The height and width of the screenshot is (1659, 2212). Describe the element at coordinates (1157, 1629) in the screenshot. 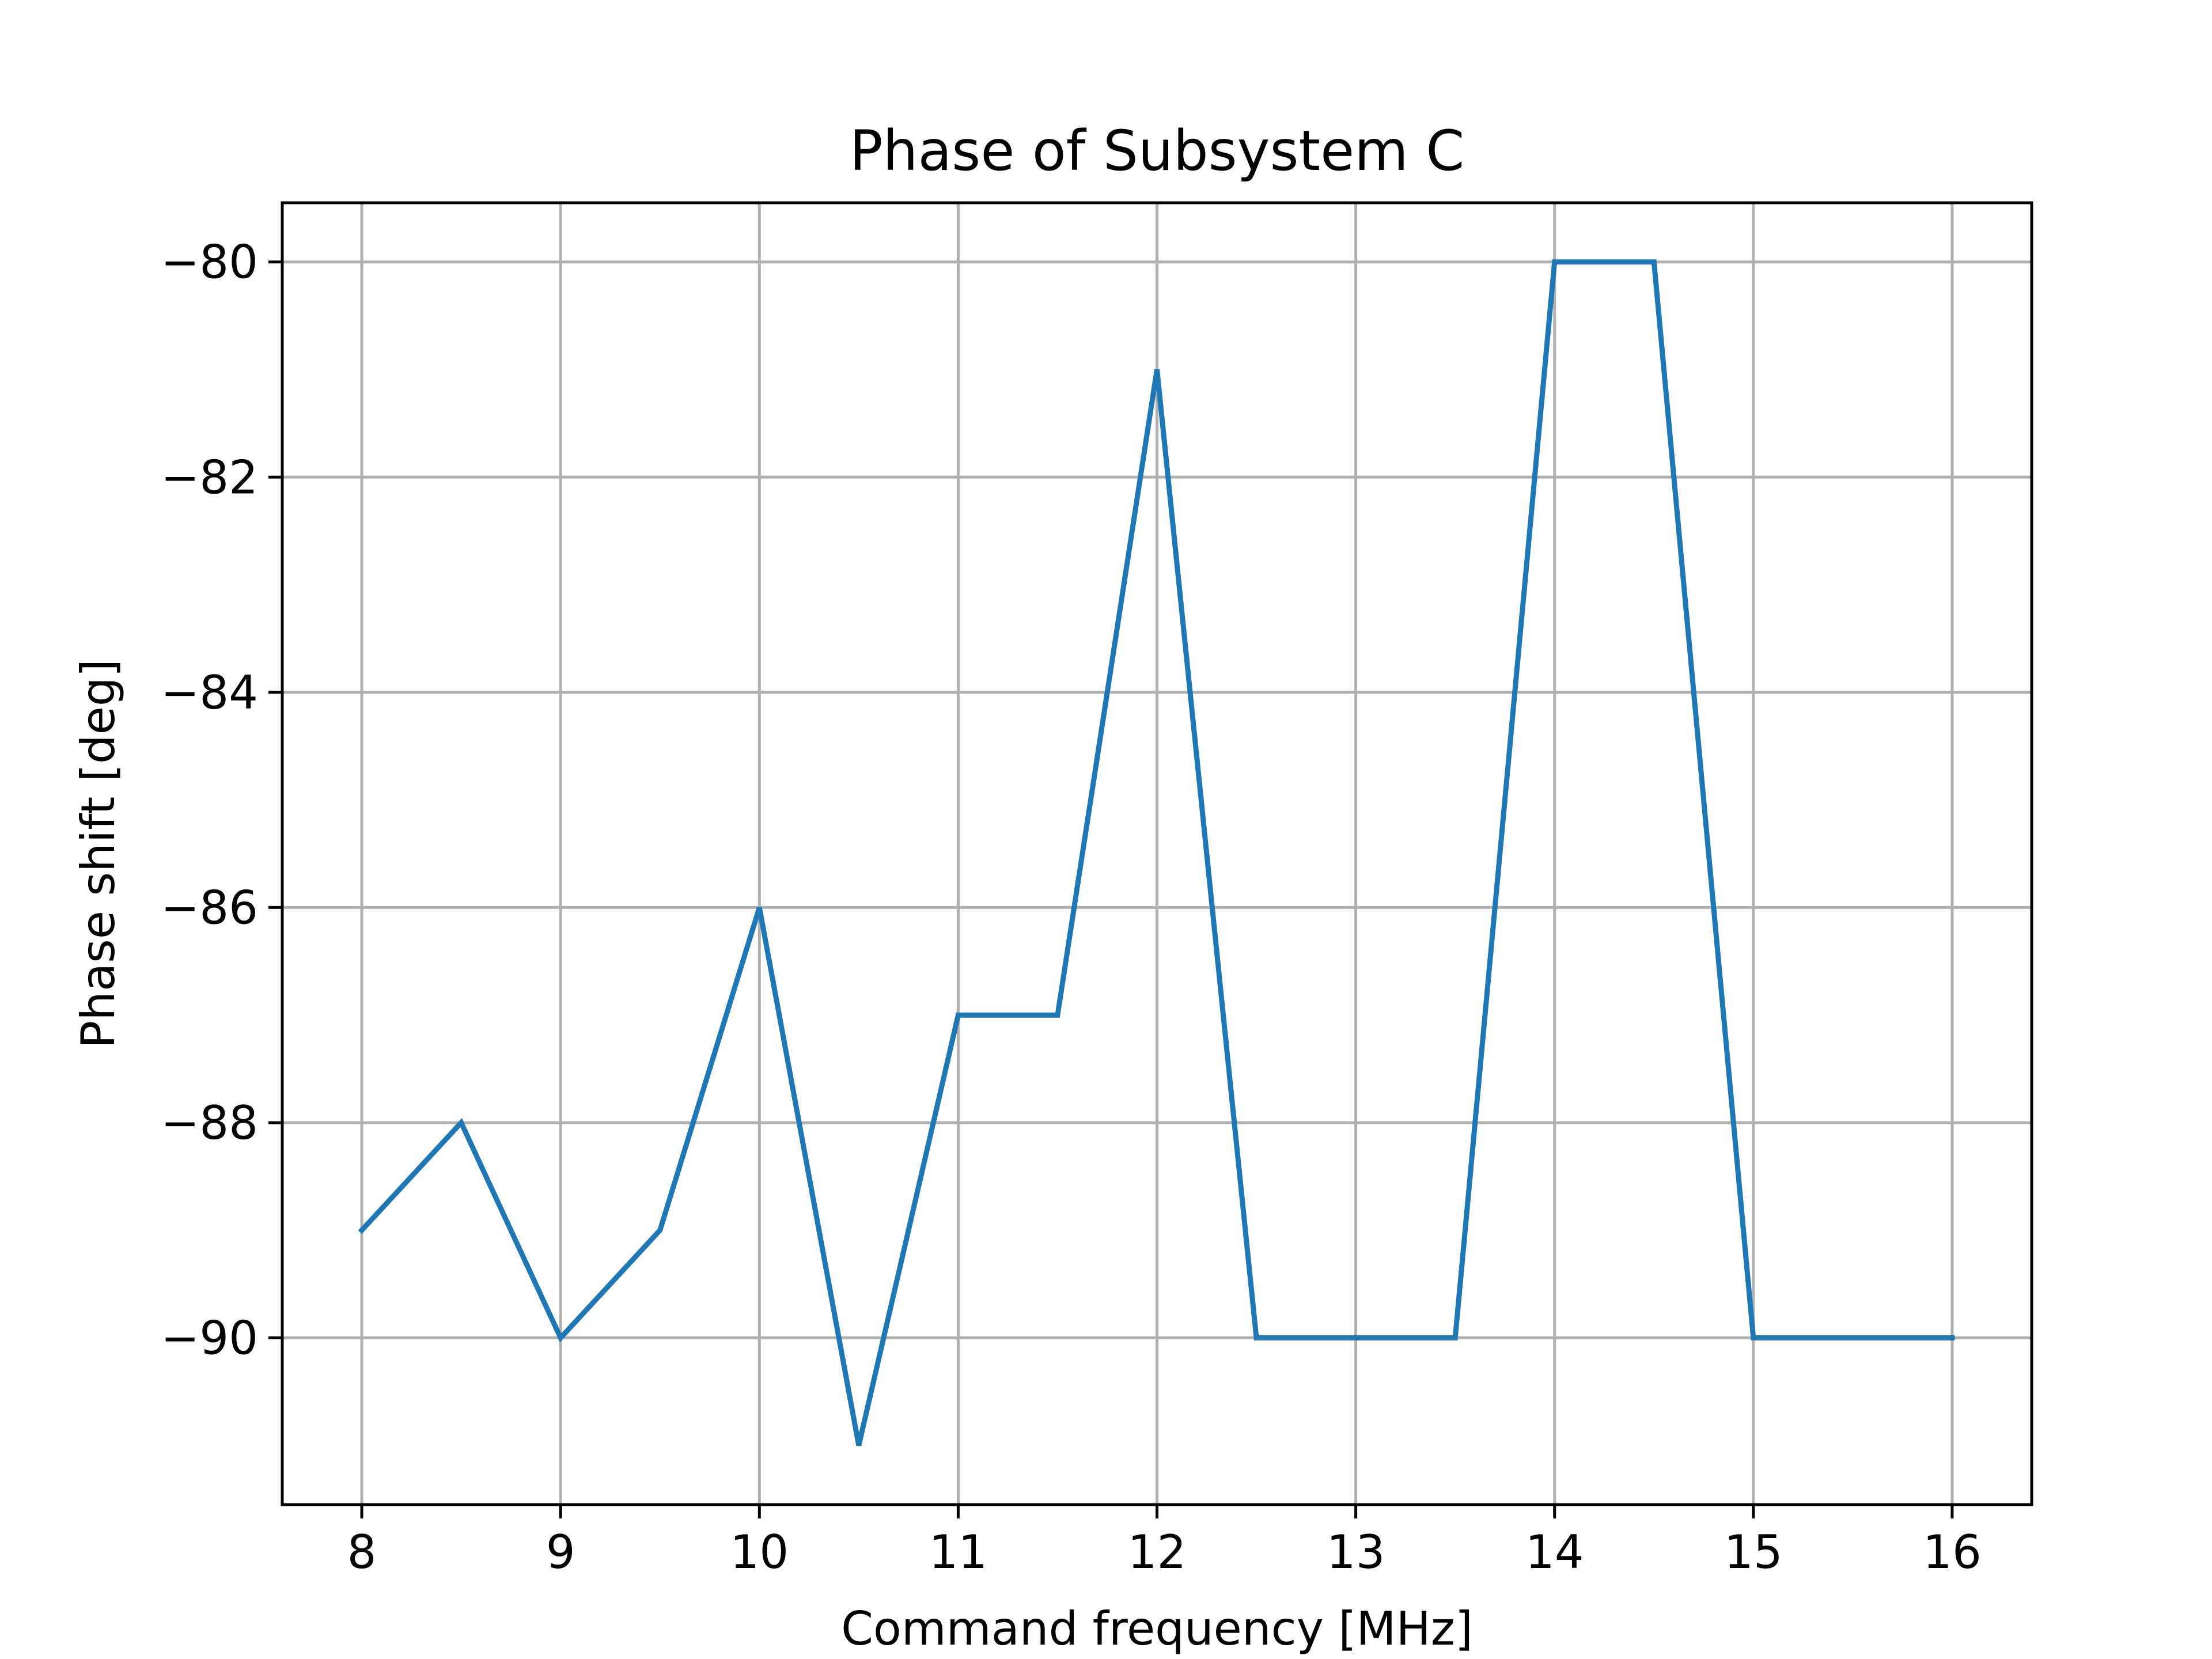

I see `x-axis-label: Command frequency [MHz]` at that location.